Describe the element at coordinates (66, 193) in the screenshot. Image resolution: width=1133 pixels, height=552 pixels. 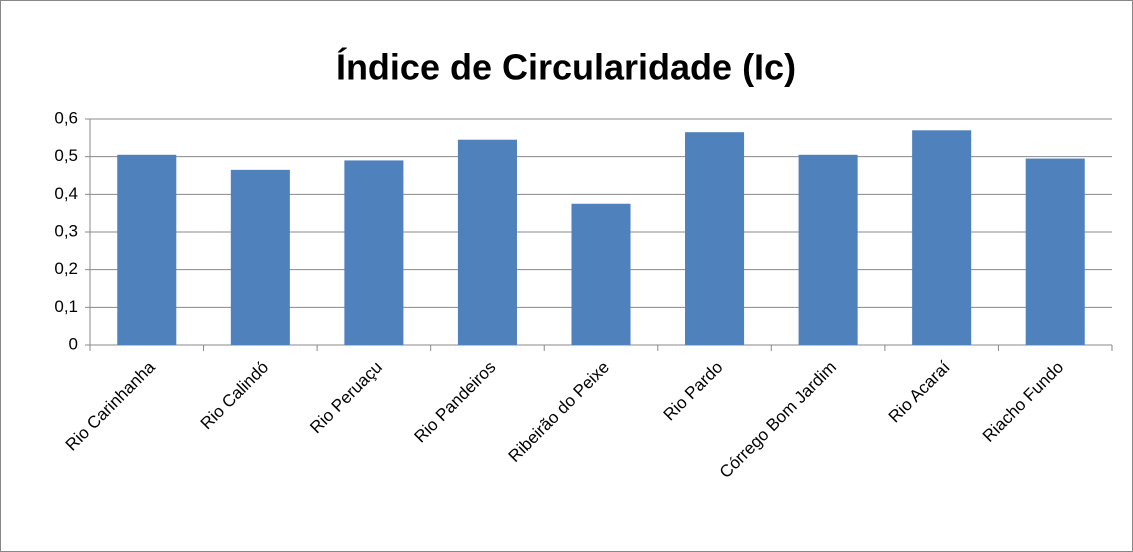
I see `y-tick-label: 0,4` at that location.